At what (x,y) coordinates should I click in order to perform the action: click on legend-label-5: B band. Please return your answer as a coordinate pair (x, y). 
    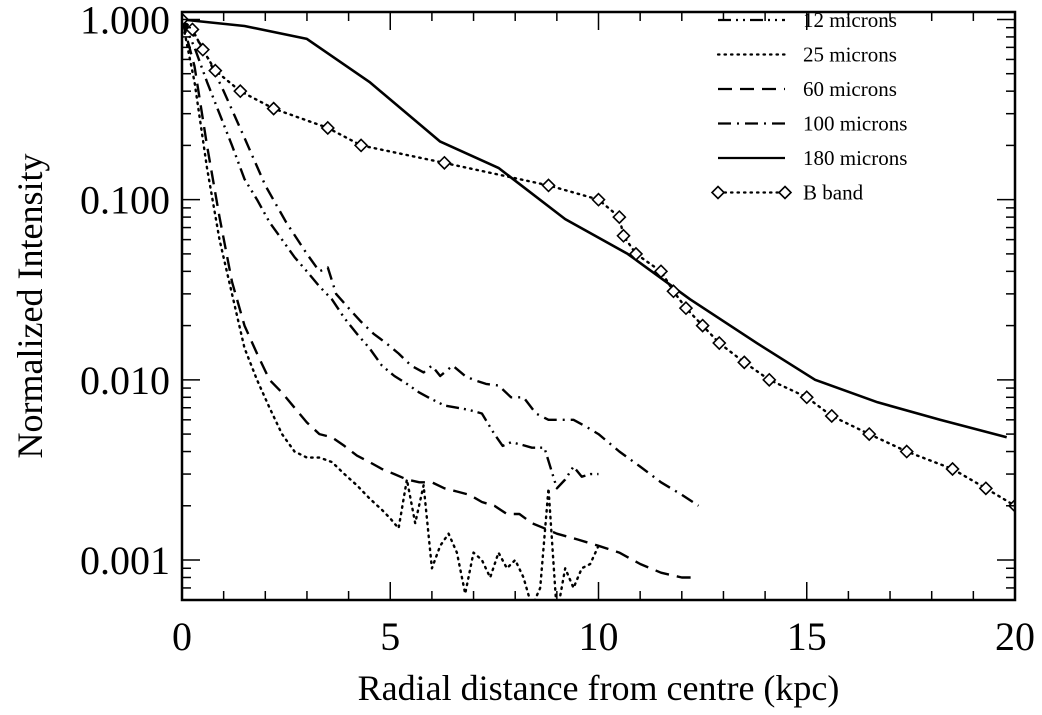
    Looking at the image, I should click on (833, 193).